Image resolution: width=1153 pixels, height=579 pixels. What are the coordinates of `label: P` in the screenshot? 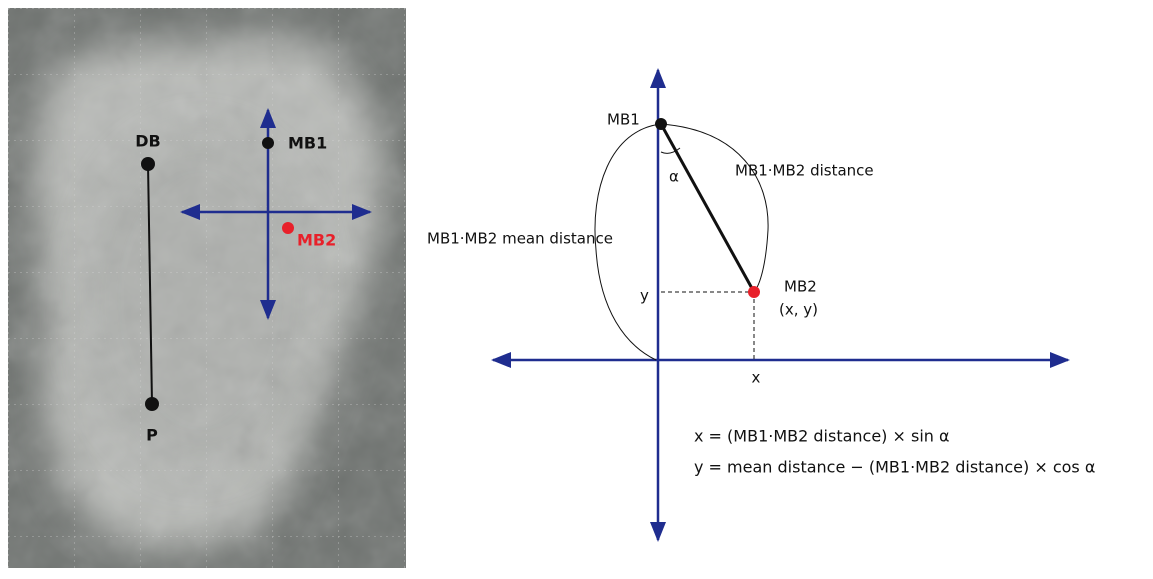 It's located at (152, 435).